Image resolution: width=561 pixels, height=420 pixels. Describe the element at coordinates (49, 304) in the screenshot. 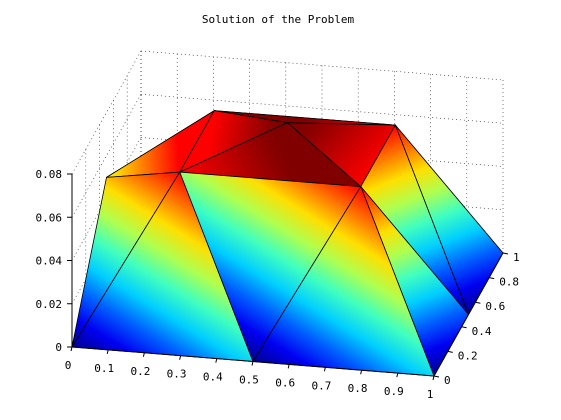

I see `z-tick-label: 0.02` at that location.